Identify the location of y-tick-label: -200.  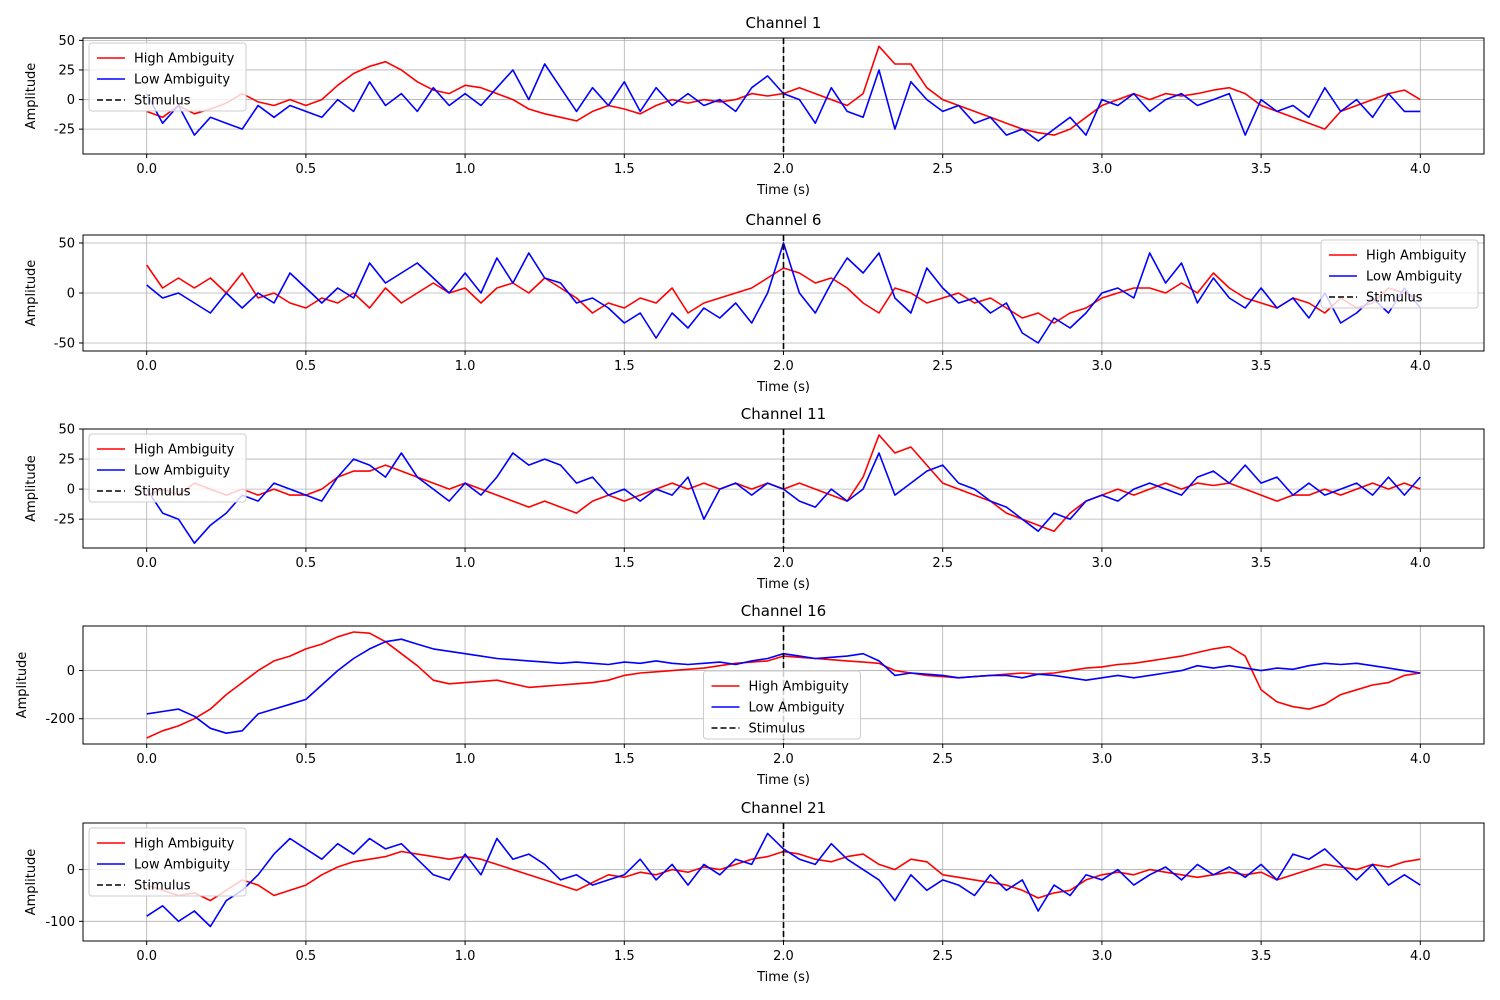
(60, 719).